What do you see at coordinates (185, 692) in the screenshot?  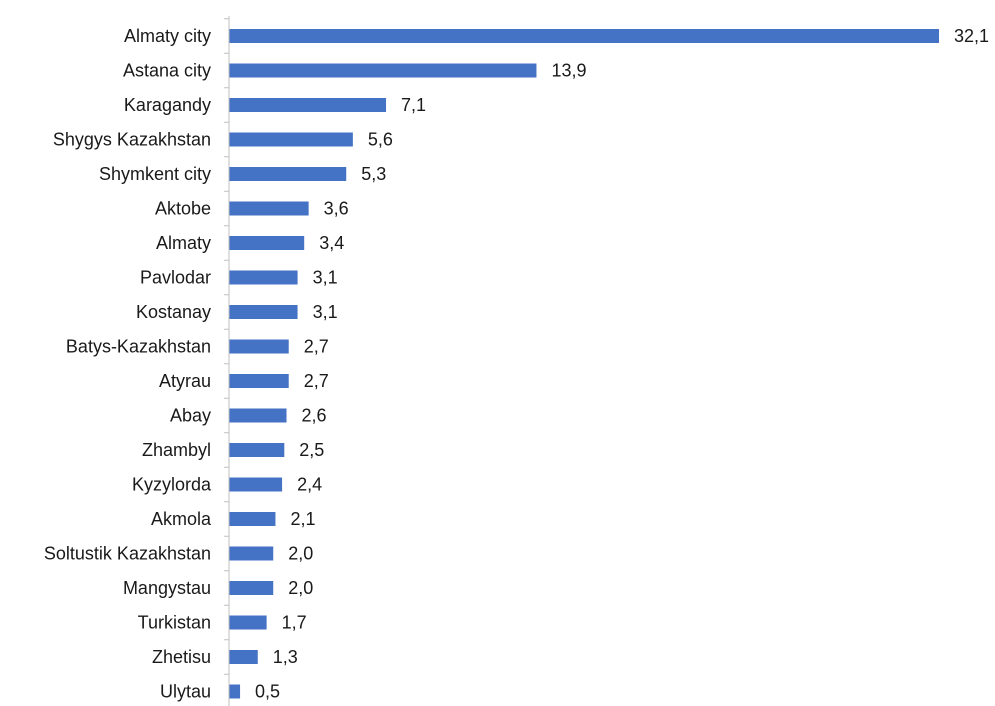 I see `category-label: Ulytau` at bounding box center [185, 692].